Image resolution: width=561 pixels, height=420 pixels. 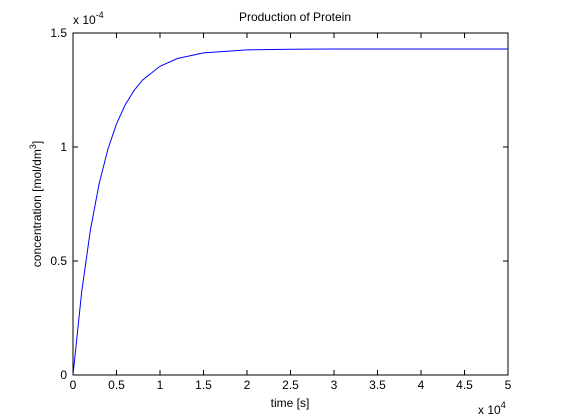 What do you see at coordinates (508, 385) in the screenshot?
I see `x-tick-label: 5` at bounding box center [508, 385].